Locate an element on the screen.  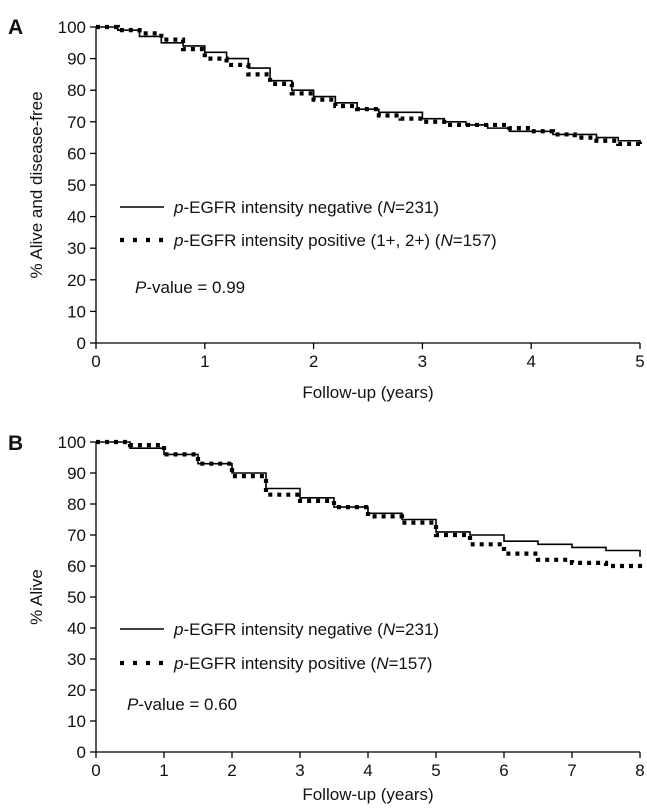
x-tick-label: 8 is located at coordinates (639, 770).